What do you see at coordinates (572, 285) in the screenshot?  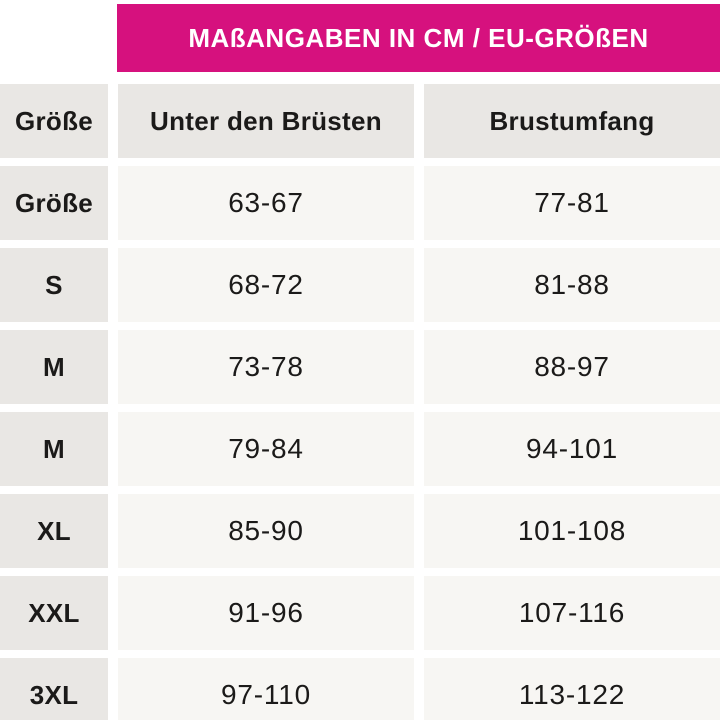 I see `bust-cell: 81-88` at bounding box center [572, 285].